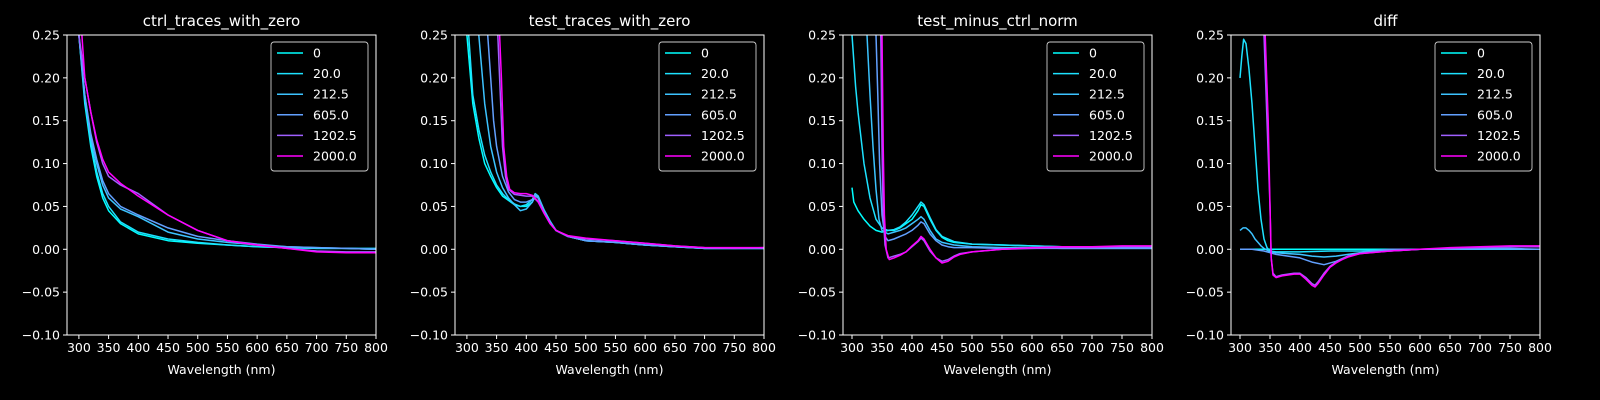  Describe the element at coordinates (1016, 149) in the screenshot. I see `series-line-2000.0` at that location.